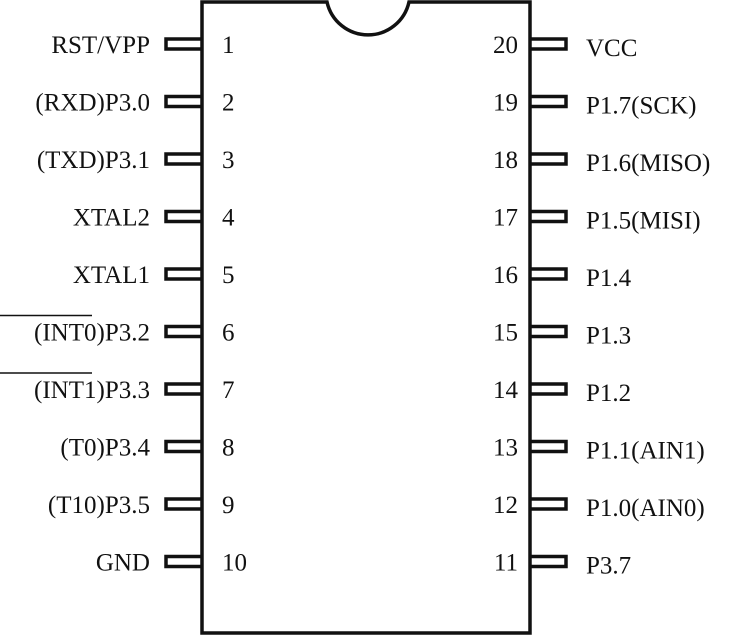  I want to click on left-pin-7: 7 (INT1)P3.3, so click(117, 388).